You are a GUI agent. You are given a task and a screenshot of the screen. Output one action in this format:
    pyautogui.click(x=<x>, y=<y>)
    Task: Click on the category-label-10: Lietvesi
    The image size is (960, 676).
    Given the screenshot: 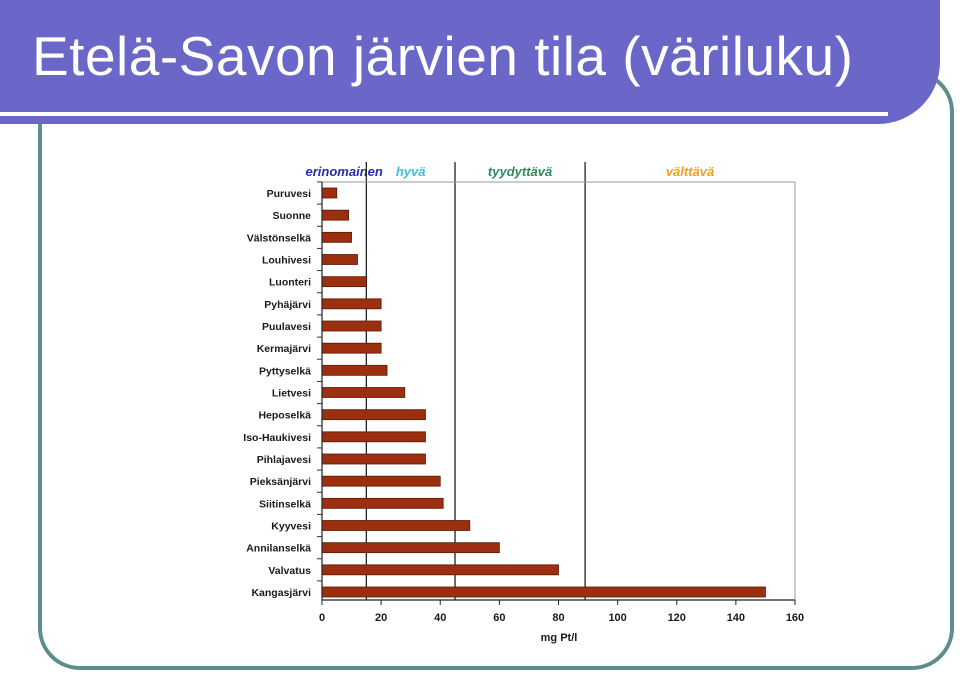 What is the action you would take?
    pyautogui.click(x=291, y=394)
    